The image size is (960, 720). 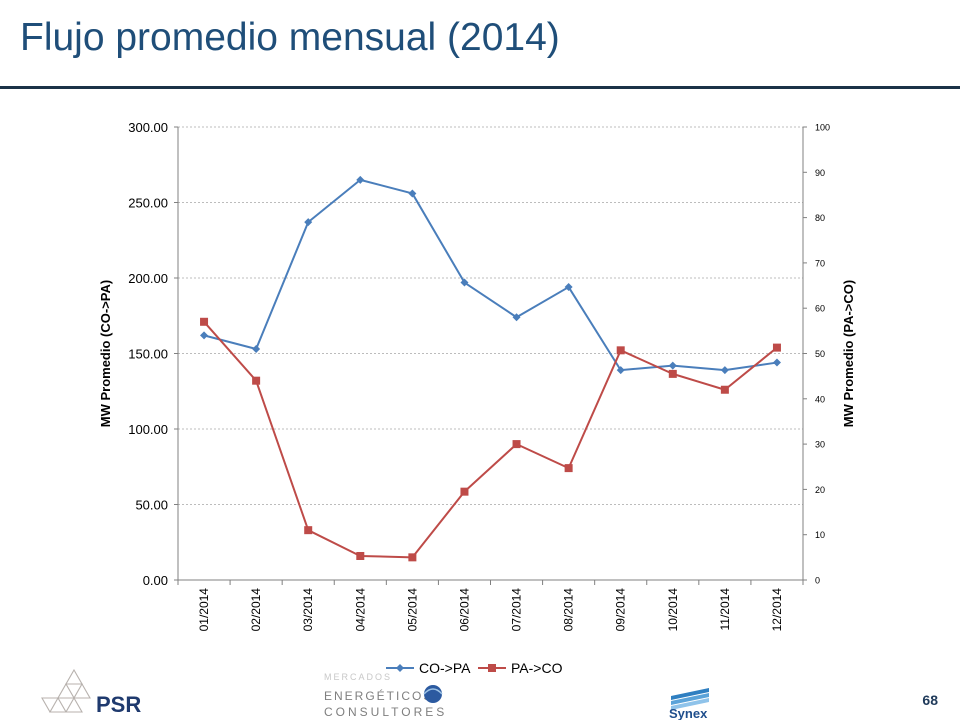 I want to click on y-left-axis-label: MW Promedio (CO->PA), so click(x=105, y=353).